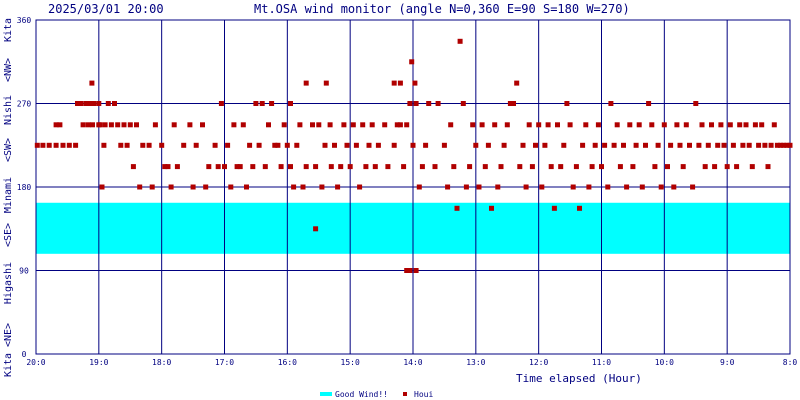 This screenshot has width=800, height=400. Describe the element at coordinates (24, 20) in the screenshot. I see `y-tick-label: 360` at that location.